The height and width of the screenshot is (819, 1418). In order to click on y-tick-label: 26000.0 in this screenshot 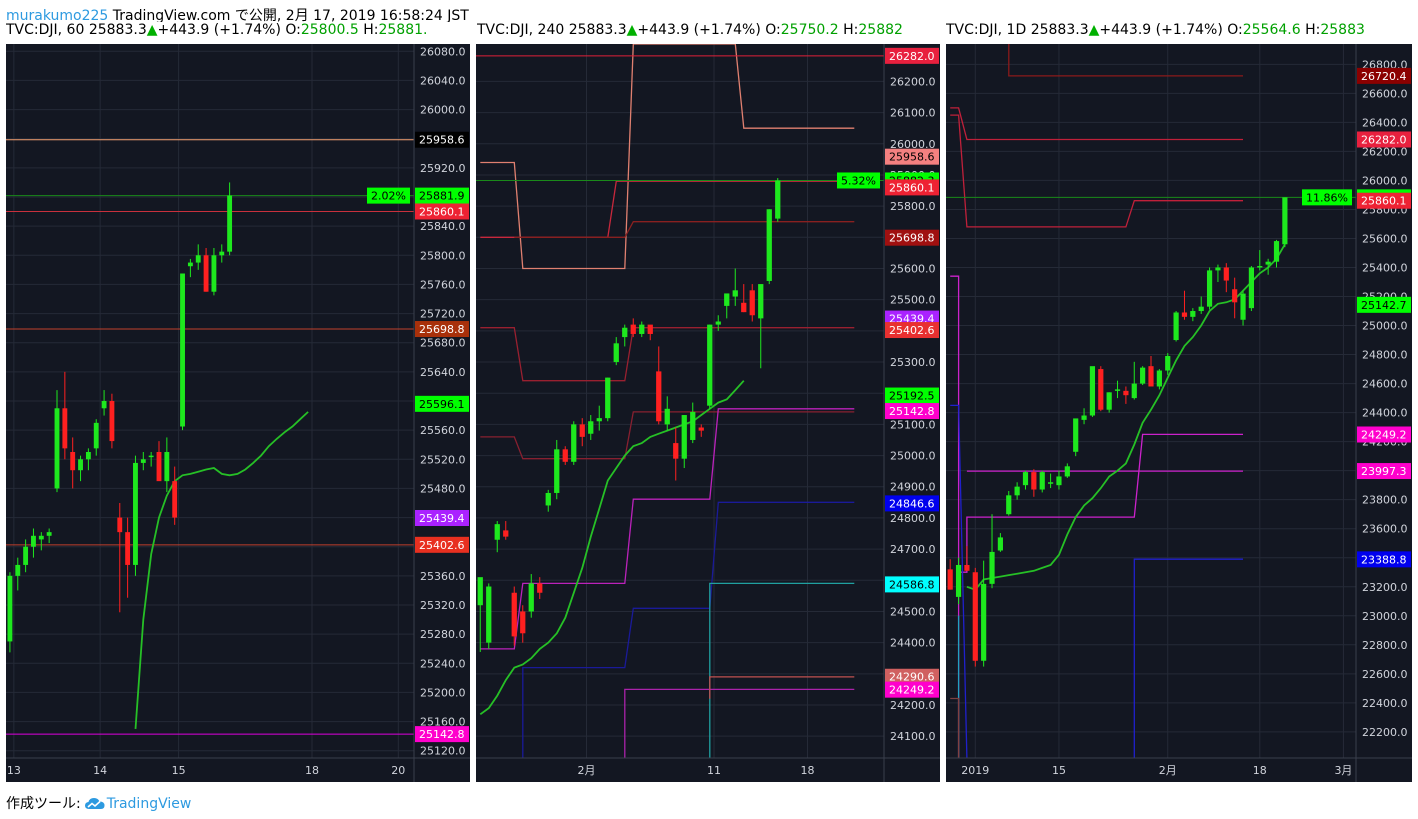, I will do `click(443, 110)`.